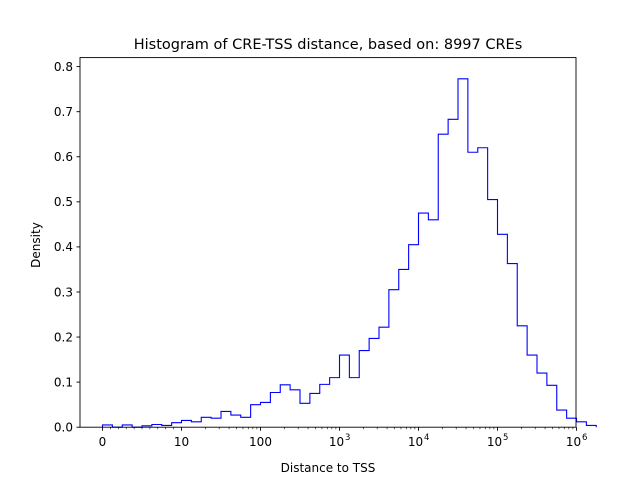 The width and height of the screenshot is (640, 480). Describe the element at coordinates (505, 438) in the screenshot. I see `x-tick-exponent: 5` at that location.